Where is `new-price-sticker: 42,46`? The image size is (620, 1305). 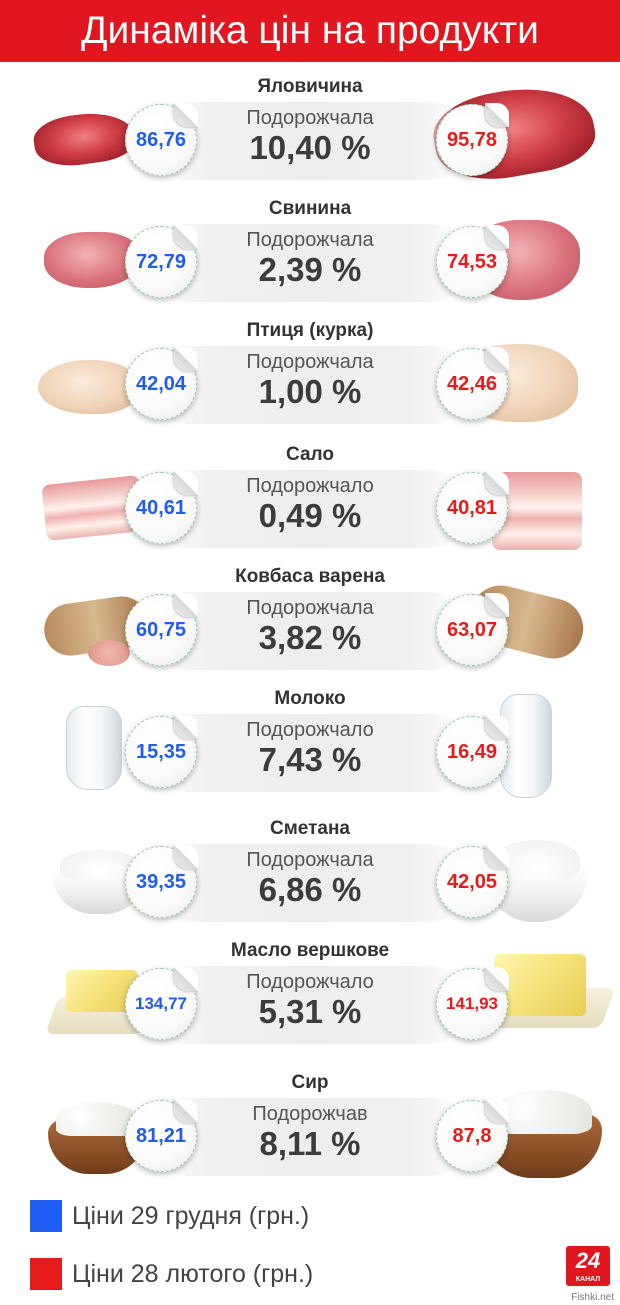
new-price-sticker: 42,46 is located at coordinates (472, 383).